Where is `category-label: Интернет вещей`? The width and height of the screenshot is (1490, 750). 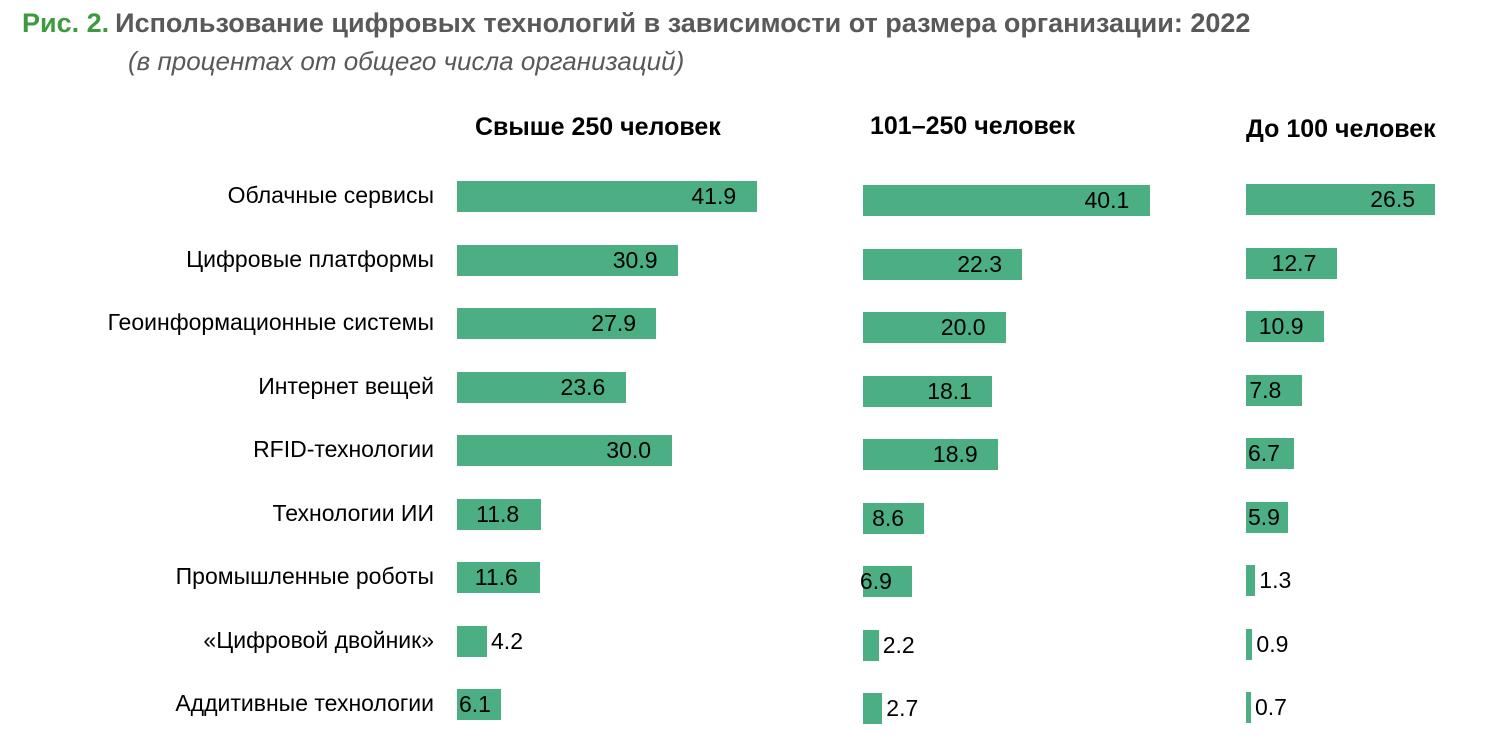 category-label: Интернет вещей is located at coordinates (346, 385).